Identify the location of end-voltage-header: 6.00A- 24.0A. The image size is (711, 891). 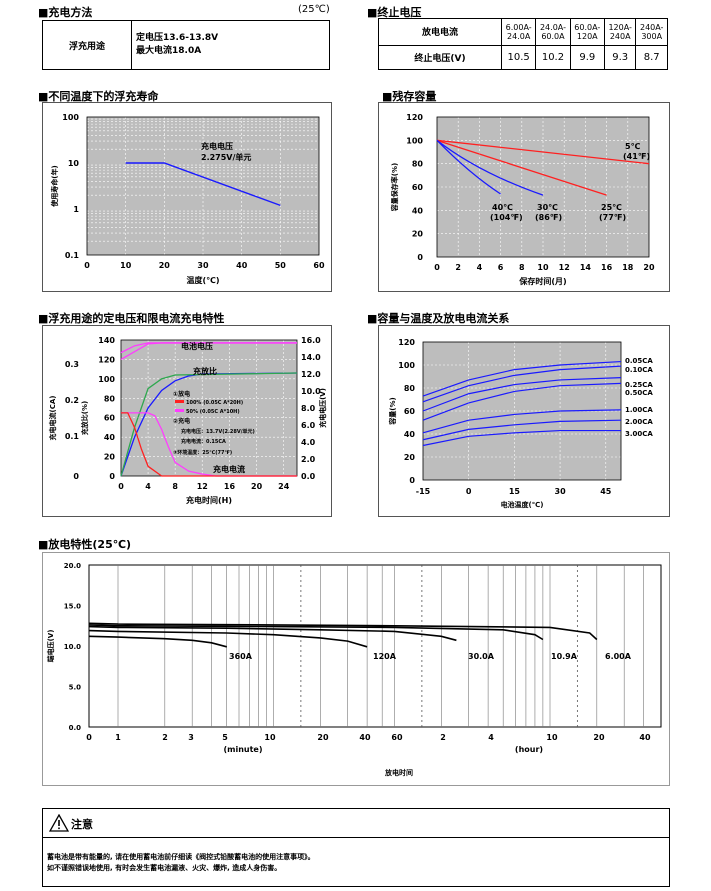
(518, 32).